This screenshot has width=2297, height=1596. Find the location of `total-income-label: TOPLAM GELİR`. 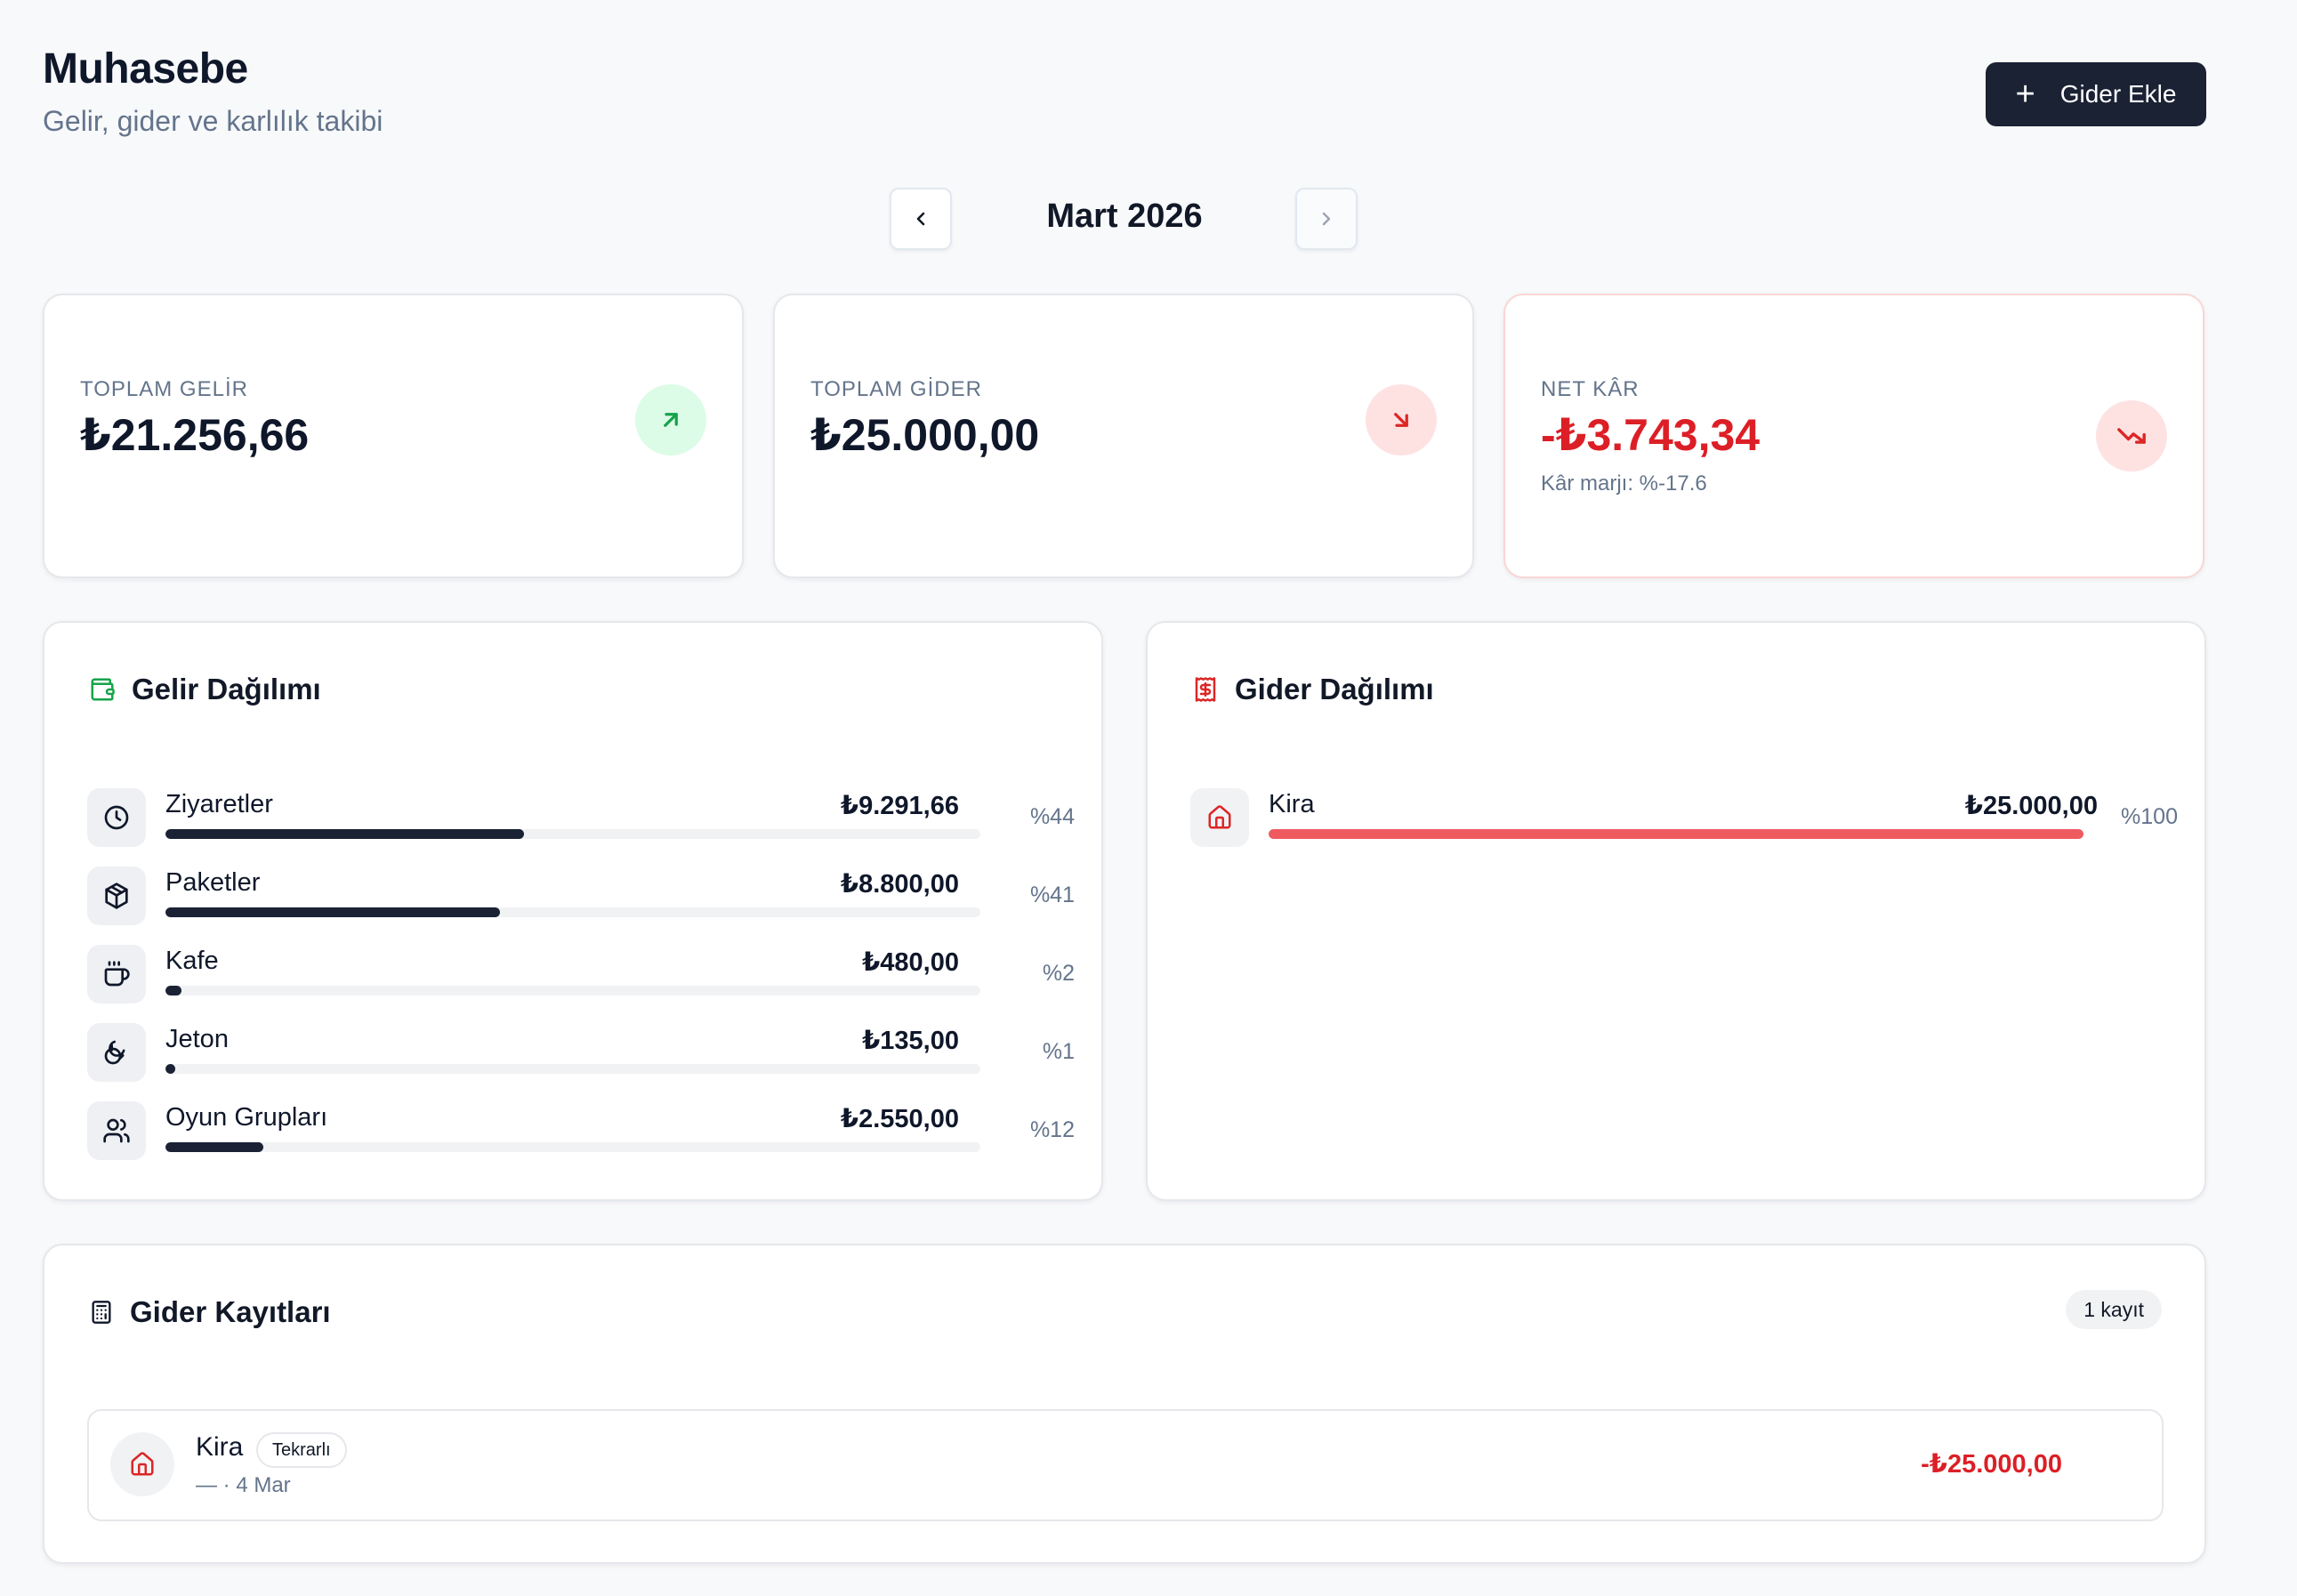

total-income-label: TOPLAM GELİR is located at coordinates (164, 389).